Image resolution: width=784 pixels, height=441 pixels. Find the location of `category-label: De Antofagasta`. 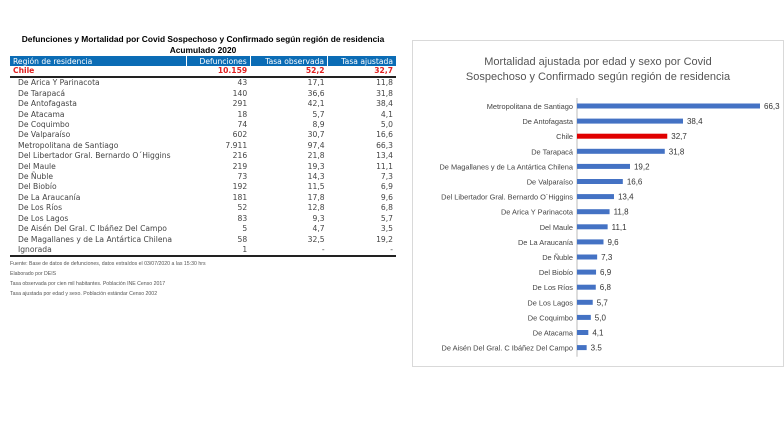

category-label: De Antofagasta is located at coordinates (547, 121).